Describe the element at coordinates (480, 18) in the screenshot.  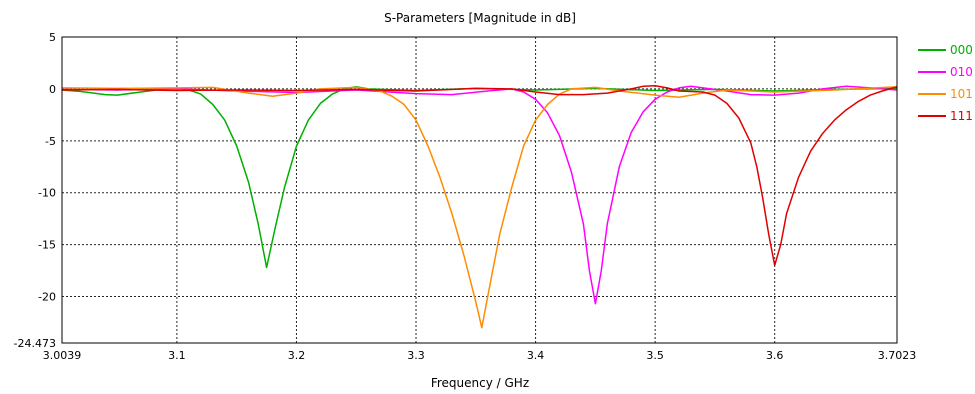
I see `chart-title: S-Parameters [Magnitude in dB]` at that location.